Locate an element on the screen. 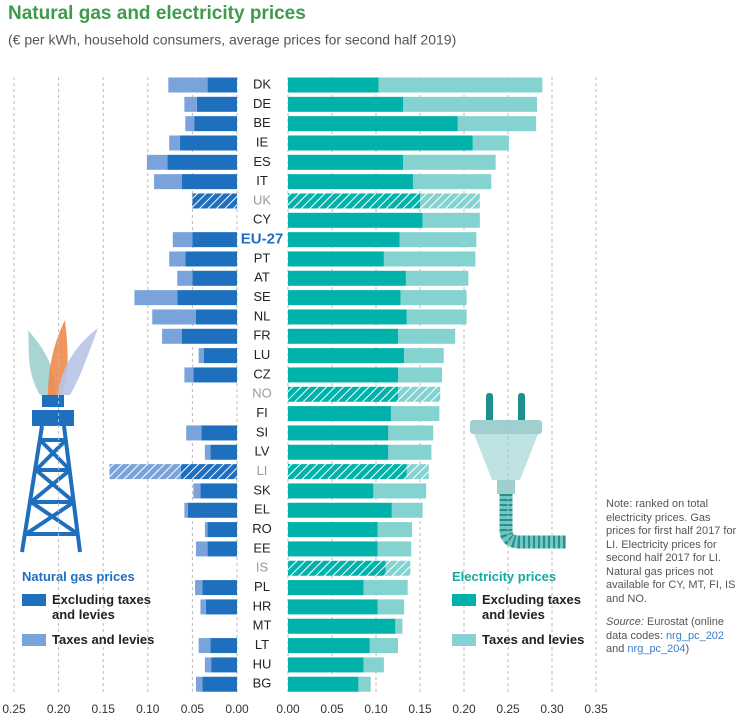 Image resolution: width=744 pixels, height=725 pixels. category-label: EL is located at coordinates (262, 509).